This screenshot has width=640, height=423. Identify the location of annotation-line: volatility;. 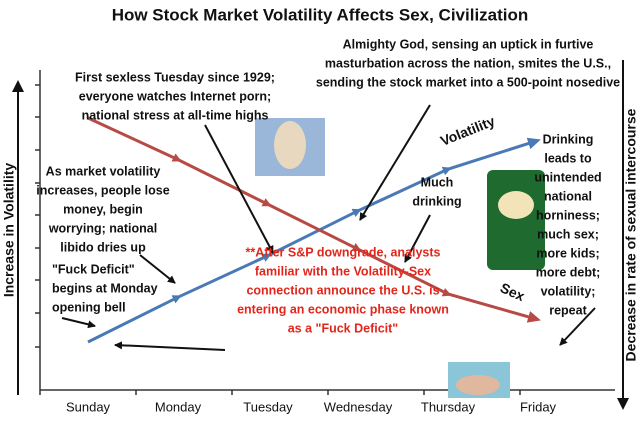
(568, 291).